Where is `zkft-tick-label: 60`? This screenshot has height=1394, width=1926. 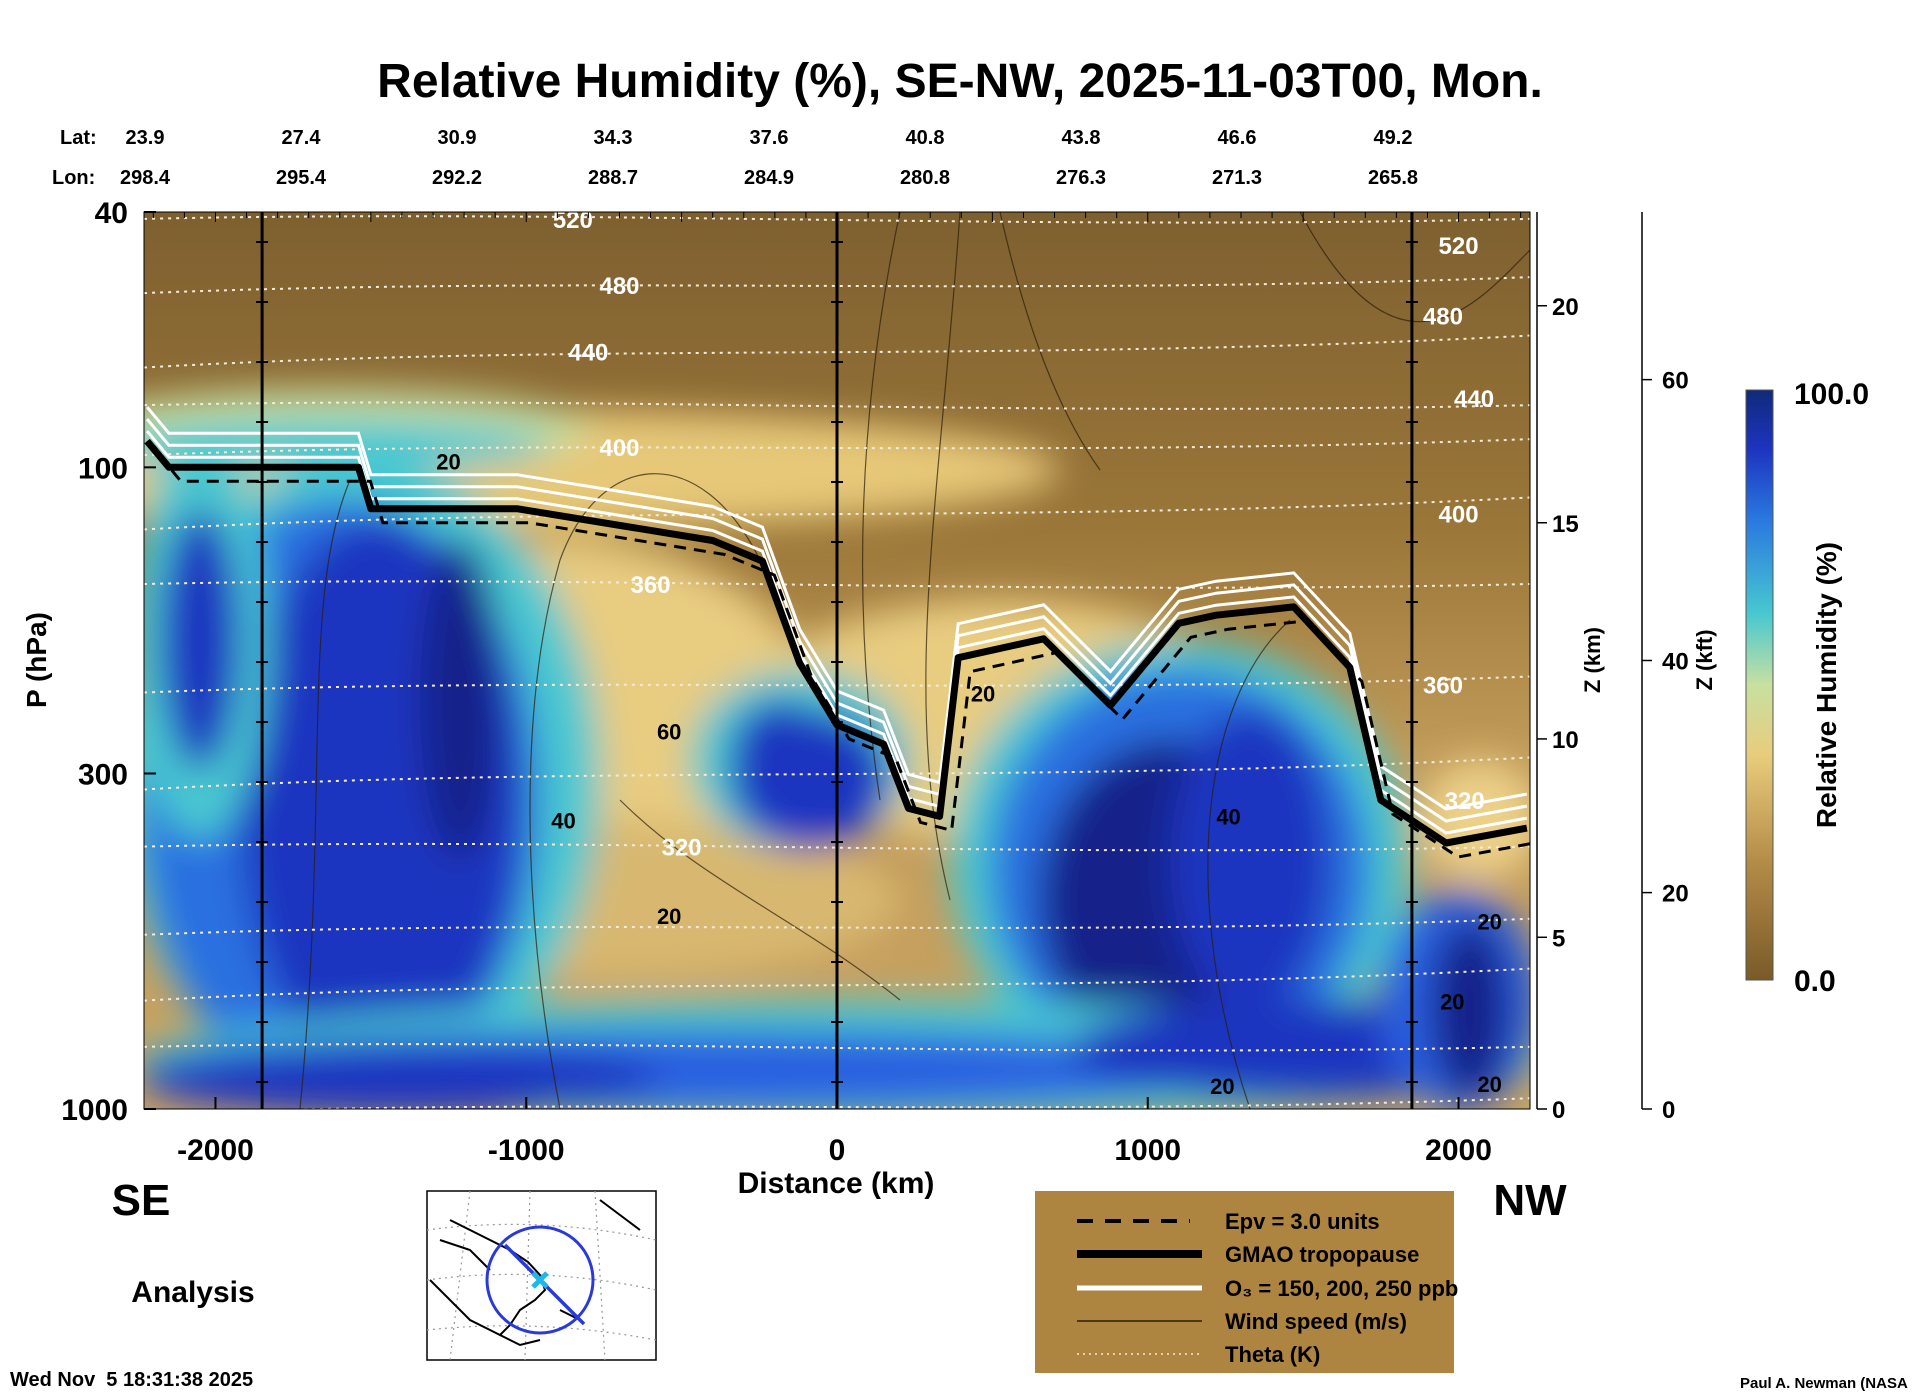
zkft-tick-label: 60 is located at coordinates (1675, 381).